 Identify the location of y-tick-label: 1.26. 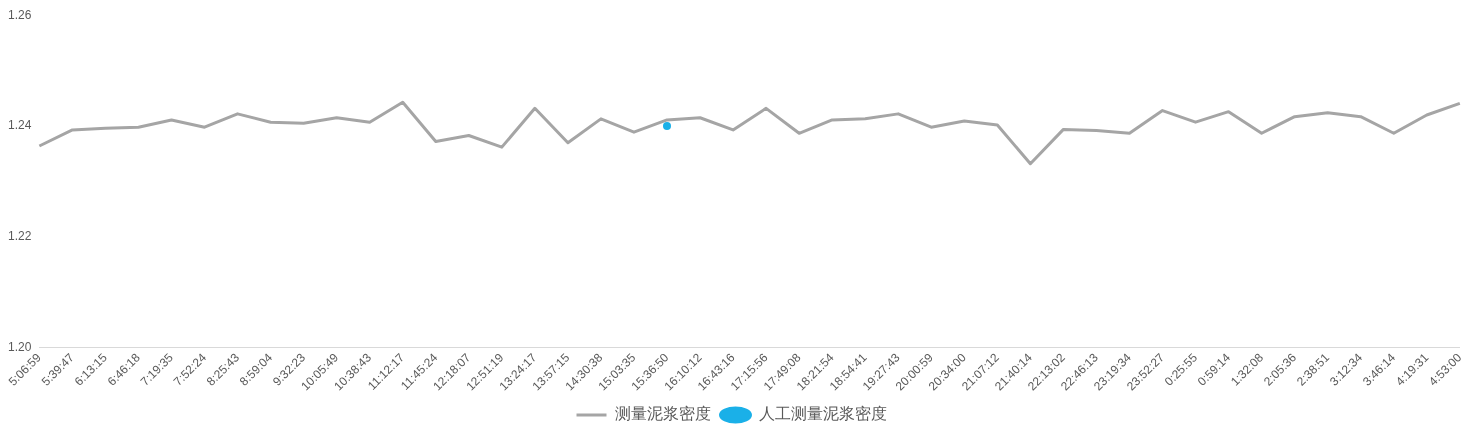
(20, 14).